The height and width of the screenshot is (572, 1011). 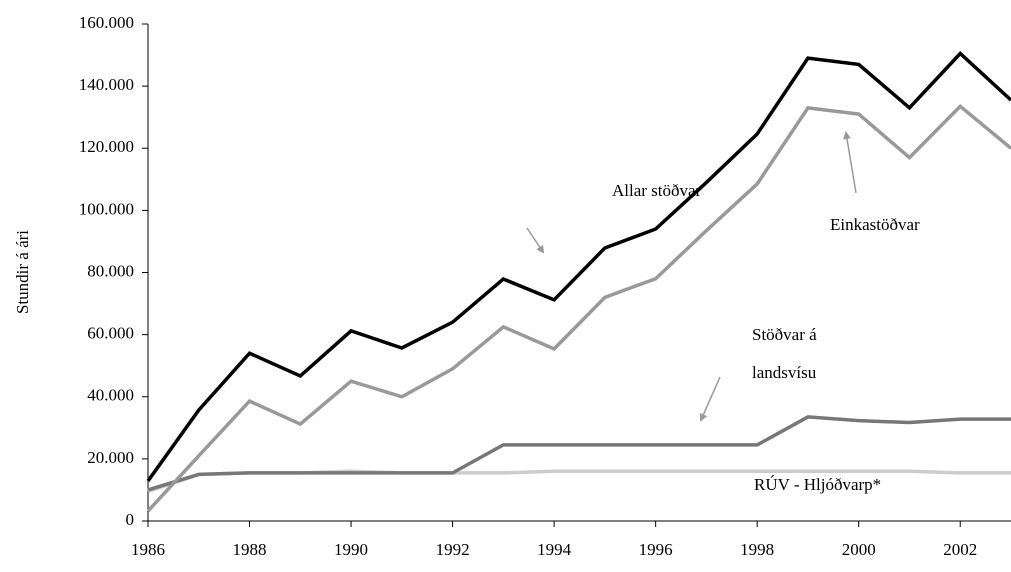 I want to click on x-tick-label: 1998, so click(x=757, y=549).